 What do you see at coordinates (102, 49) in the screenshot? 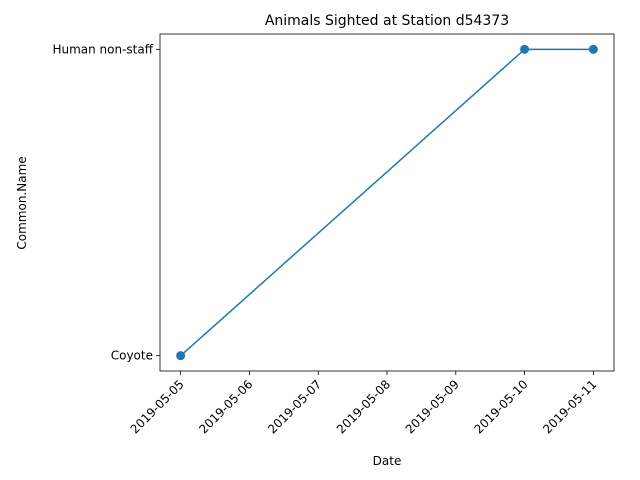
I see `y-tick-label: Human non-staff` at bounding box center [102, 49].